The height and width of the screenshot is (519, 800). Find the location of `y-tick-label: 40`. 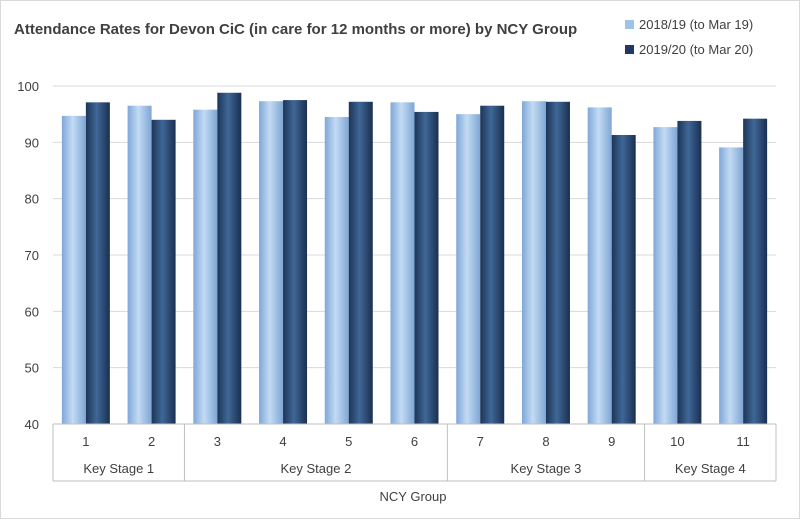

y-tick-label: 40 is located at coordinates (32, 424).